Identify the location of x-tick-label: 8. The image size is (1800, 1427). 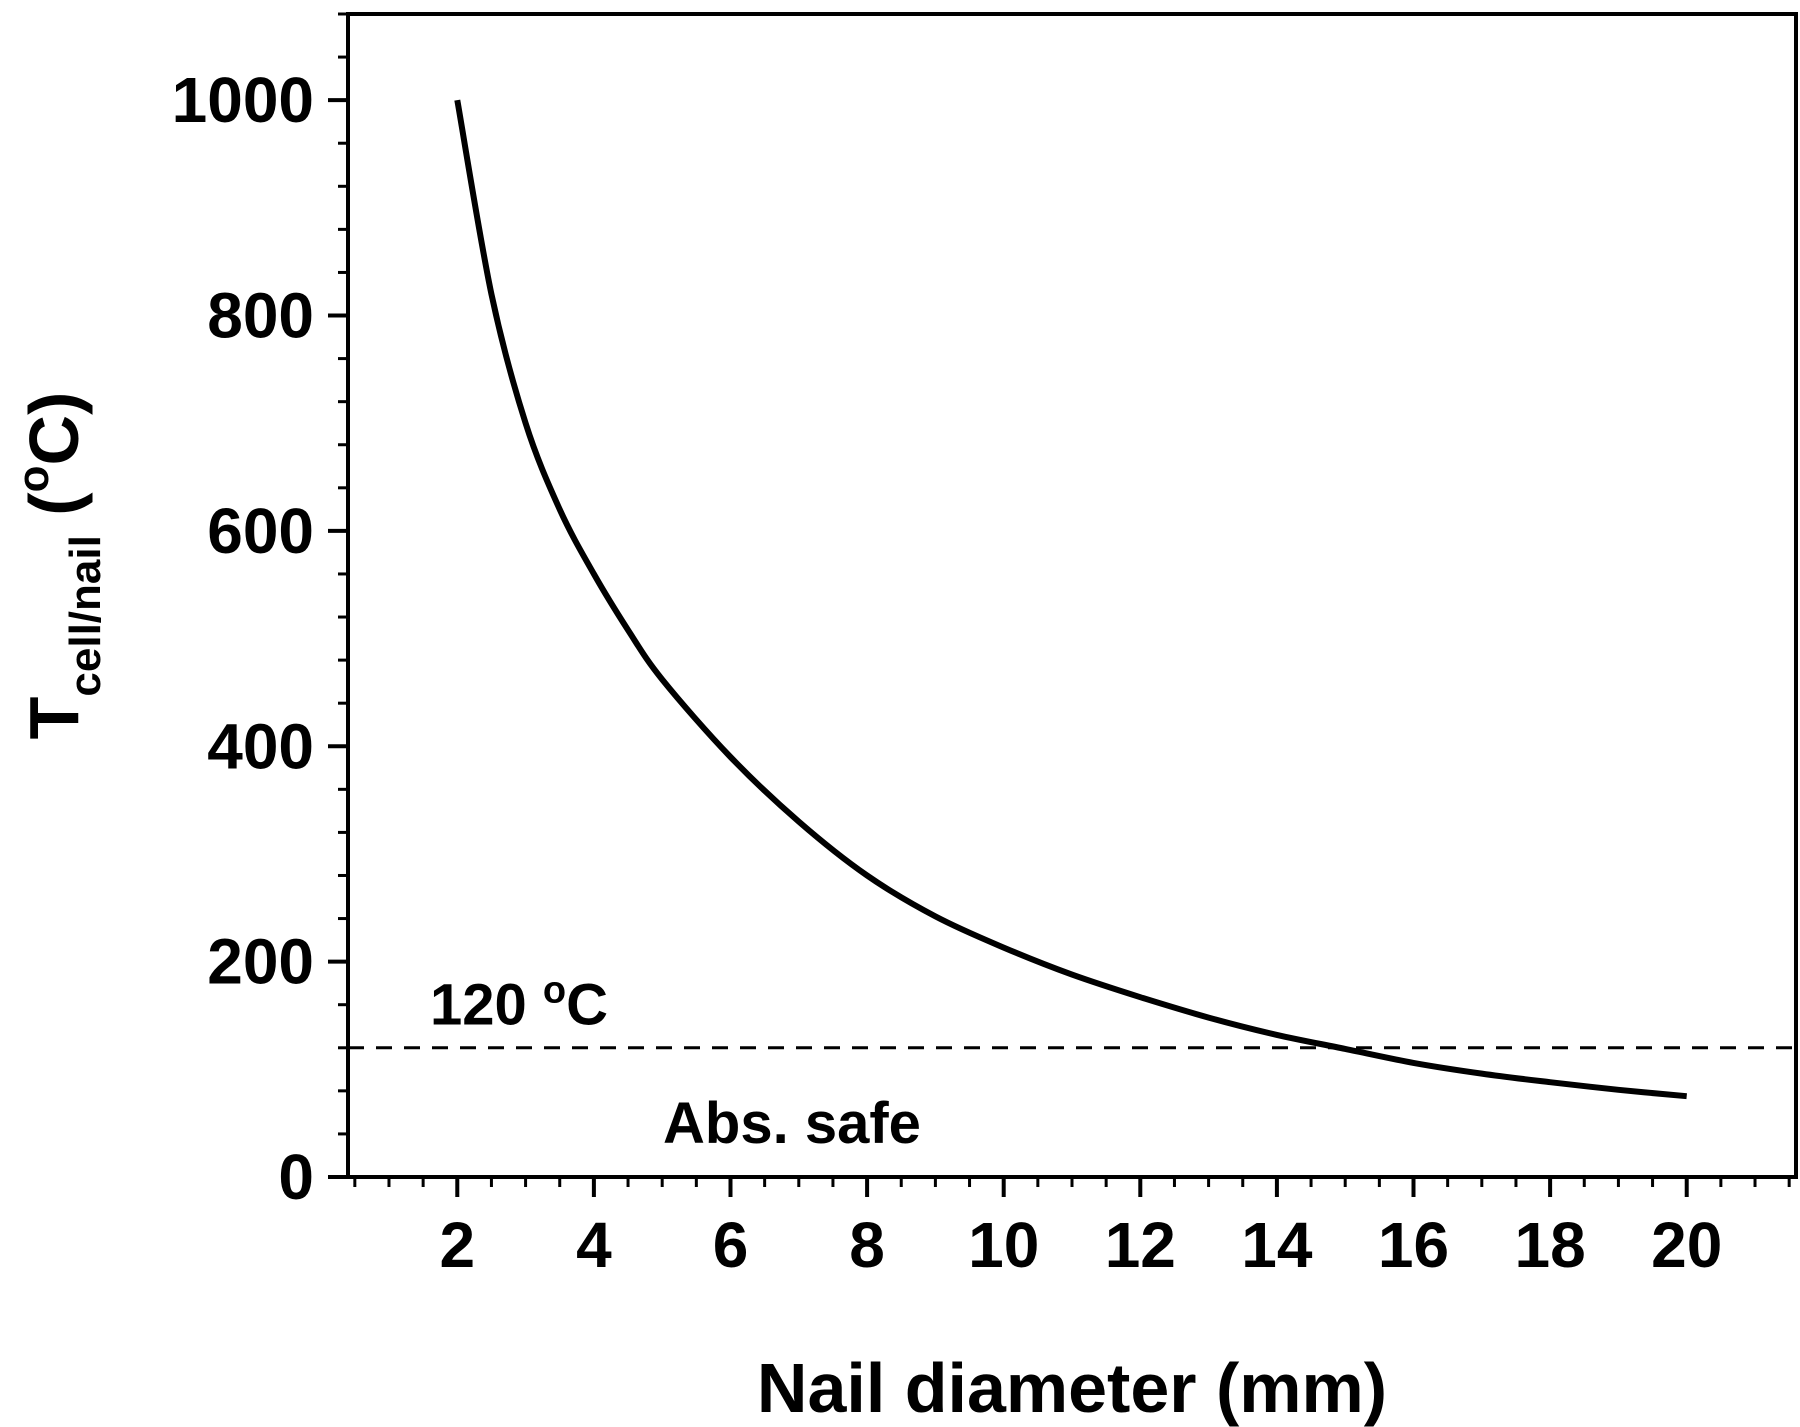
(867, 1245).